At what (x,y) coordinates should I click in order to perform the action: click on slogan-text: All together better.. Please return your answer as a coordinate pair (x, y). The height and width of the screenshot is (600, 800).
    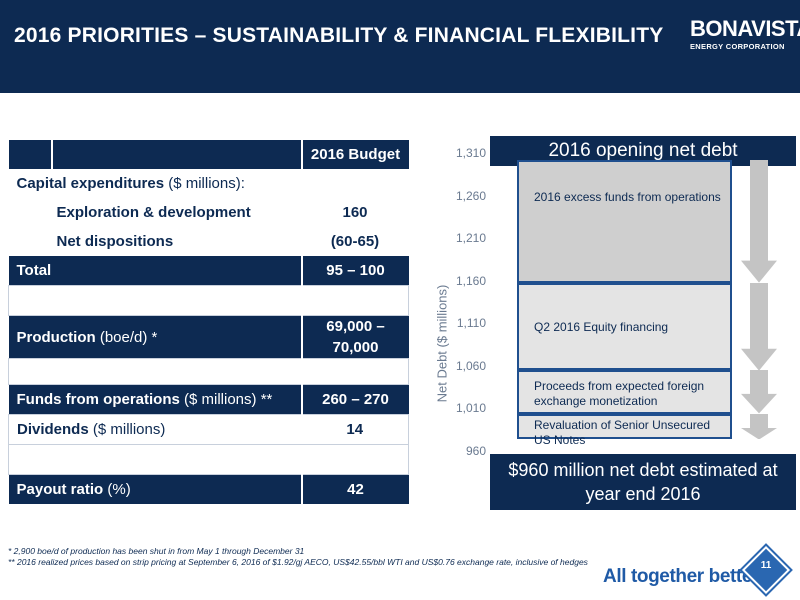
    Looking at the image, I should click on (683, 576).